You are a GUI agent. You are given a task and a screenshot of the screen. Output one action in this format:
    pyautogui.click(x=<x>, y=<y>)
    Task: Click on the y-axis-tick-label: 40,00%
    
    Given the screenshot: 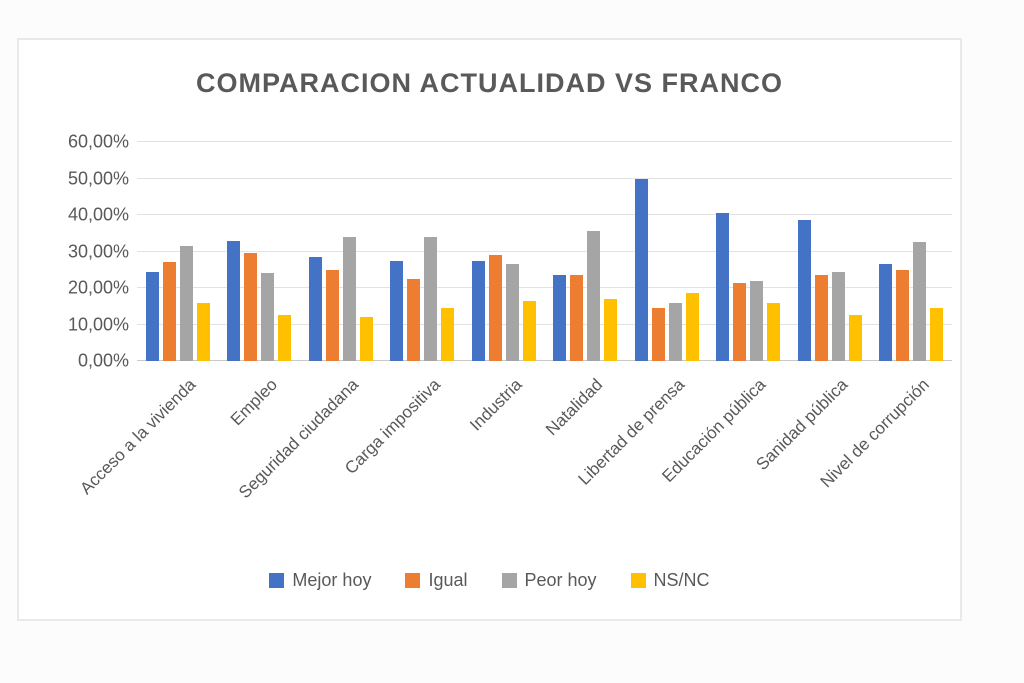 What is the action you would take?
    pyautogui.click(x=98, y=214)
    